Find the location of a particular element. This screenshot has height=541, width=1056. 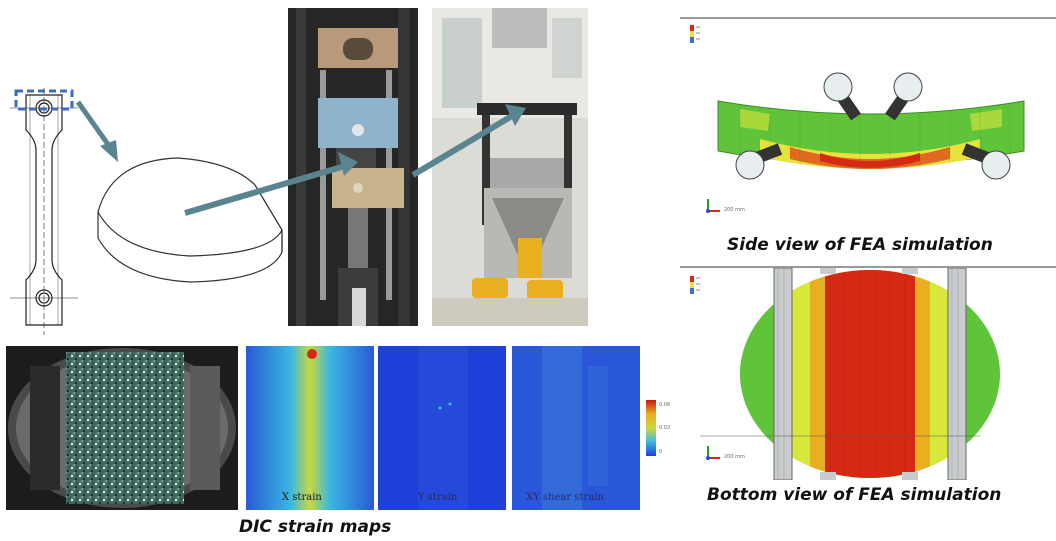

strain-map-y: Y strain is located at coordinates (442, 428).